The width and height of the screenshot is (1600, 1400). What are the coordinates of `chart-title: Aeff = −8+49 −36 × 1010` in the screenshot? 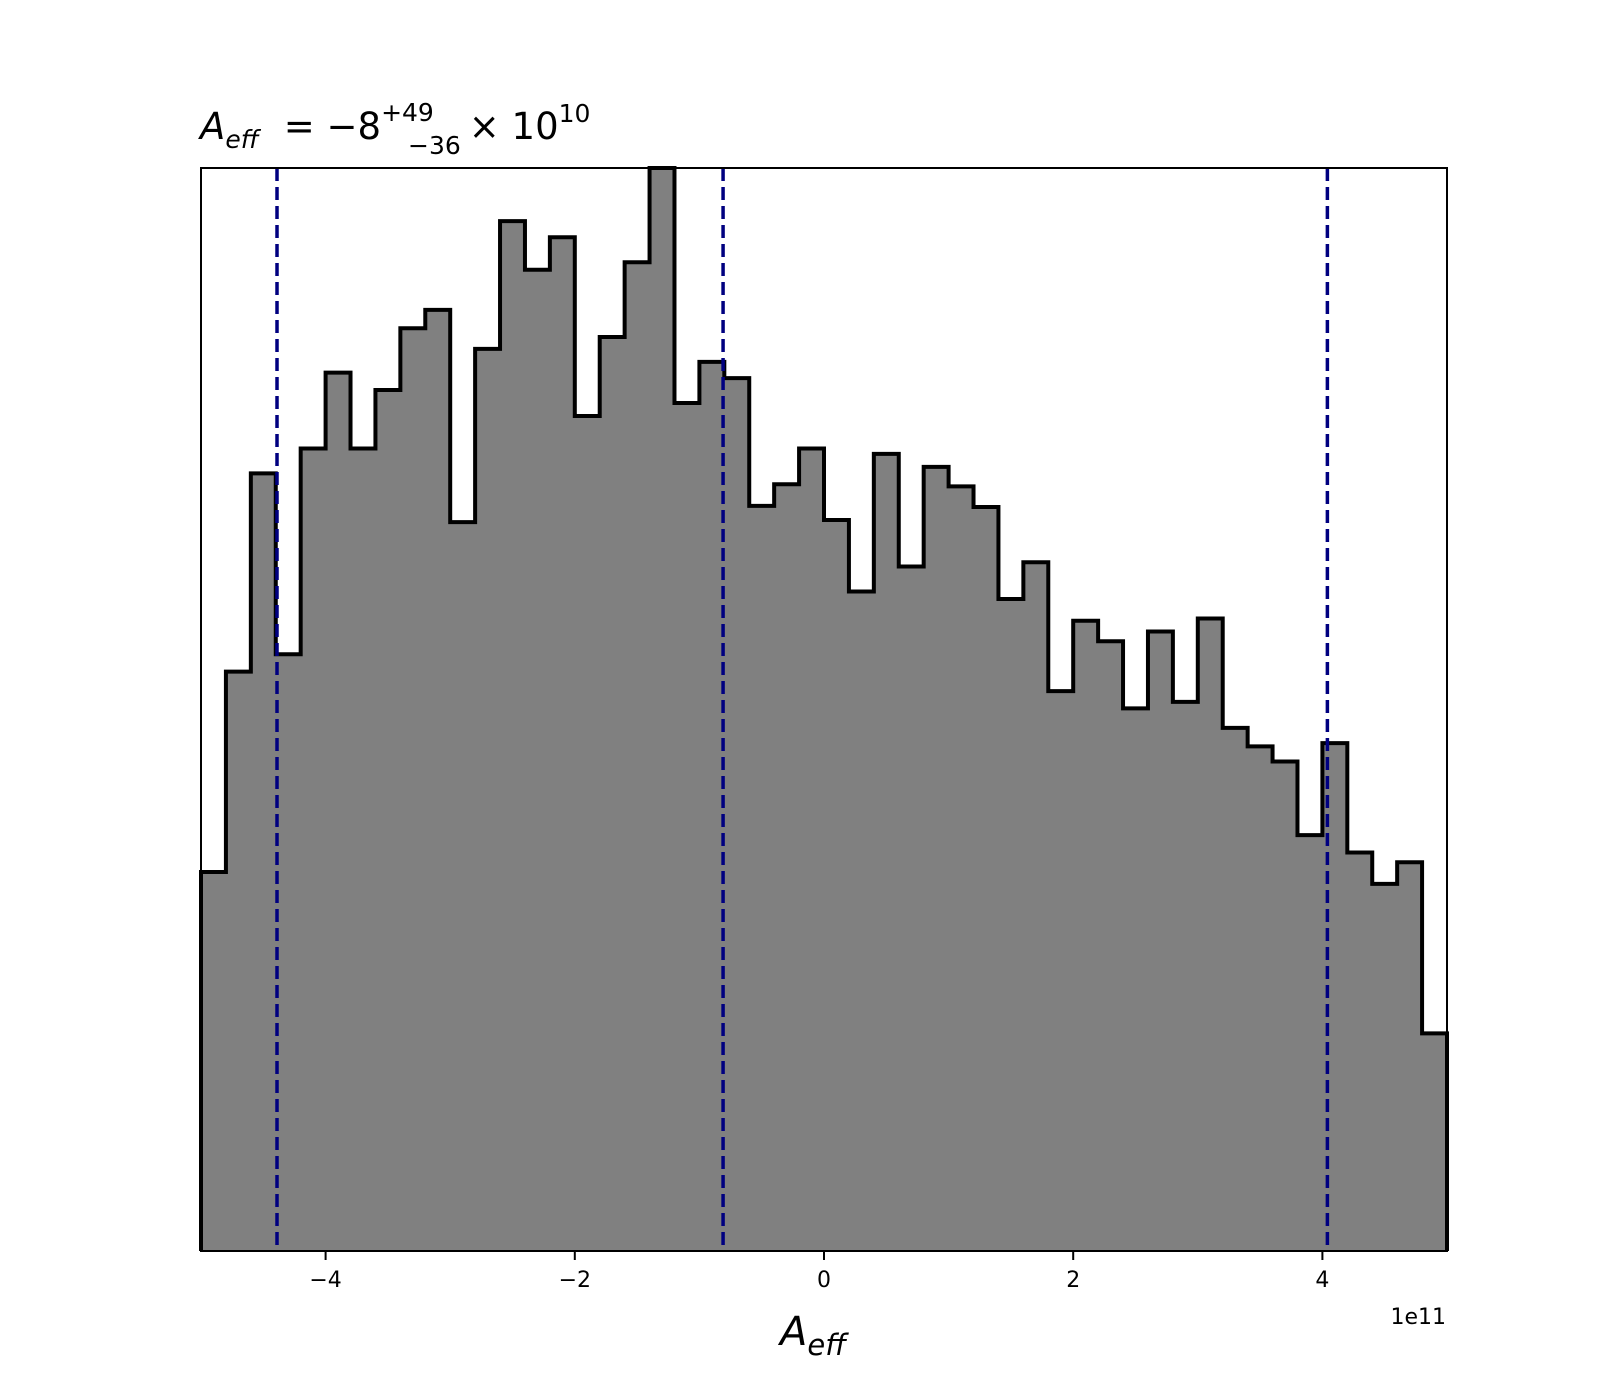 It's located at (394, 129).